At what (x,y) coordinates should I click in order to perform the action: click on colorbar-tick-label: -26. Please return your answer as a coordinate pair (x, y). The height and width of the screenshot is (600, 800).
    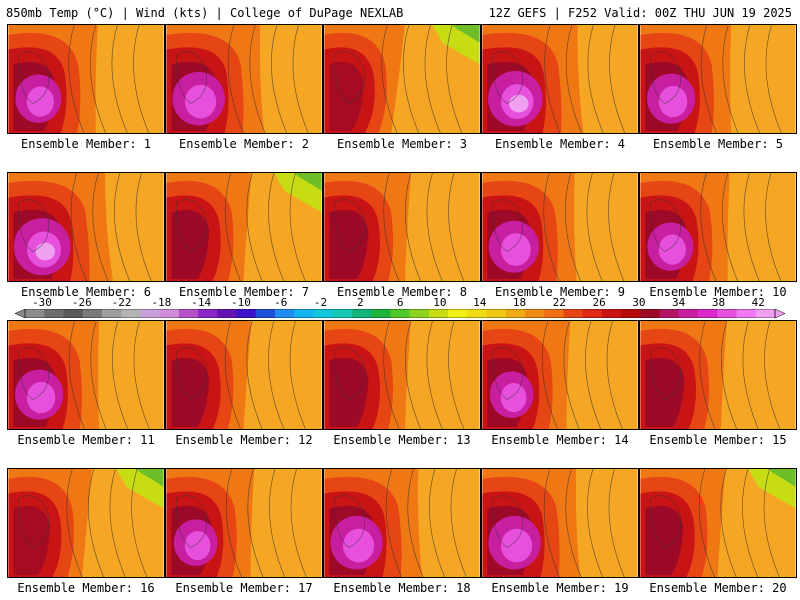
    Looking at the image, I should click on (81, 302).